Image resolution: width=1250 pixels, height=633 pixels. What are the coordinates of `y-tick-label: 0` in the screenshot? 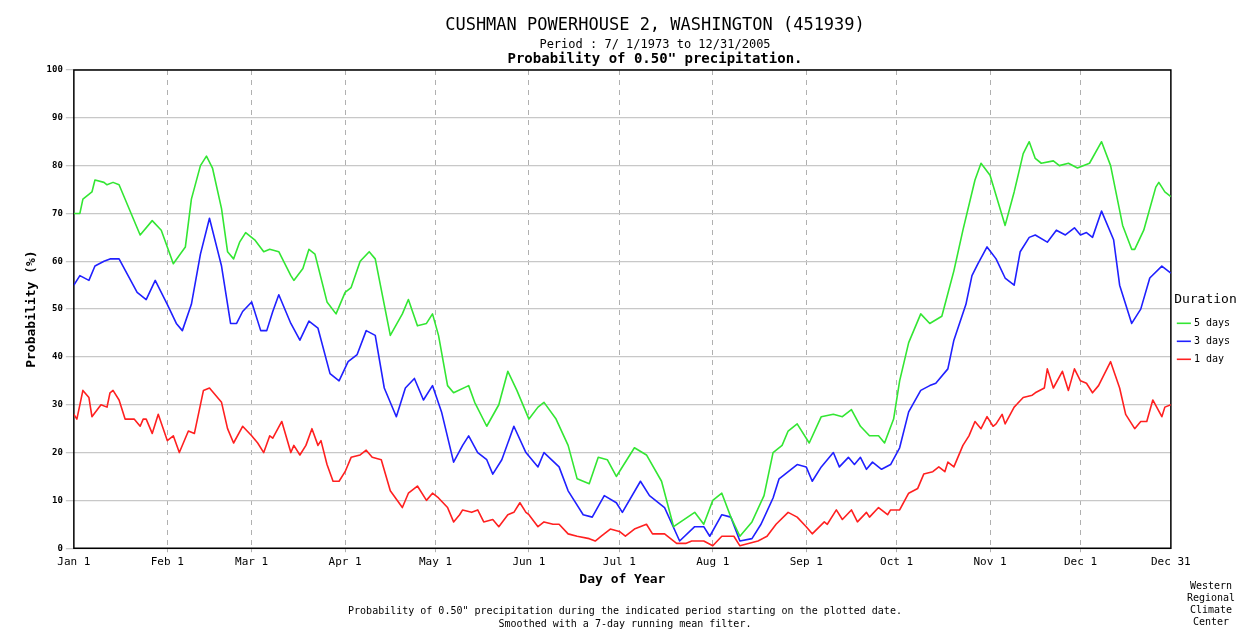 It's located at (60, 547).